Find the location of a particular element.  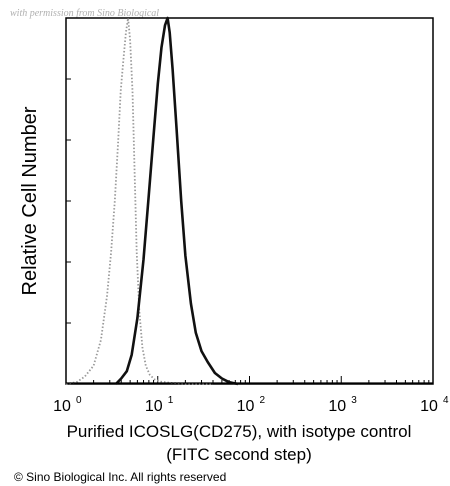

x-tick-exponent: 1 is located at coordinates (171, 400).